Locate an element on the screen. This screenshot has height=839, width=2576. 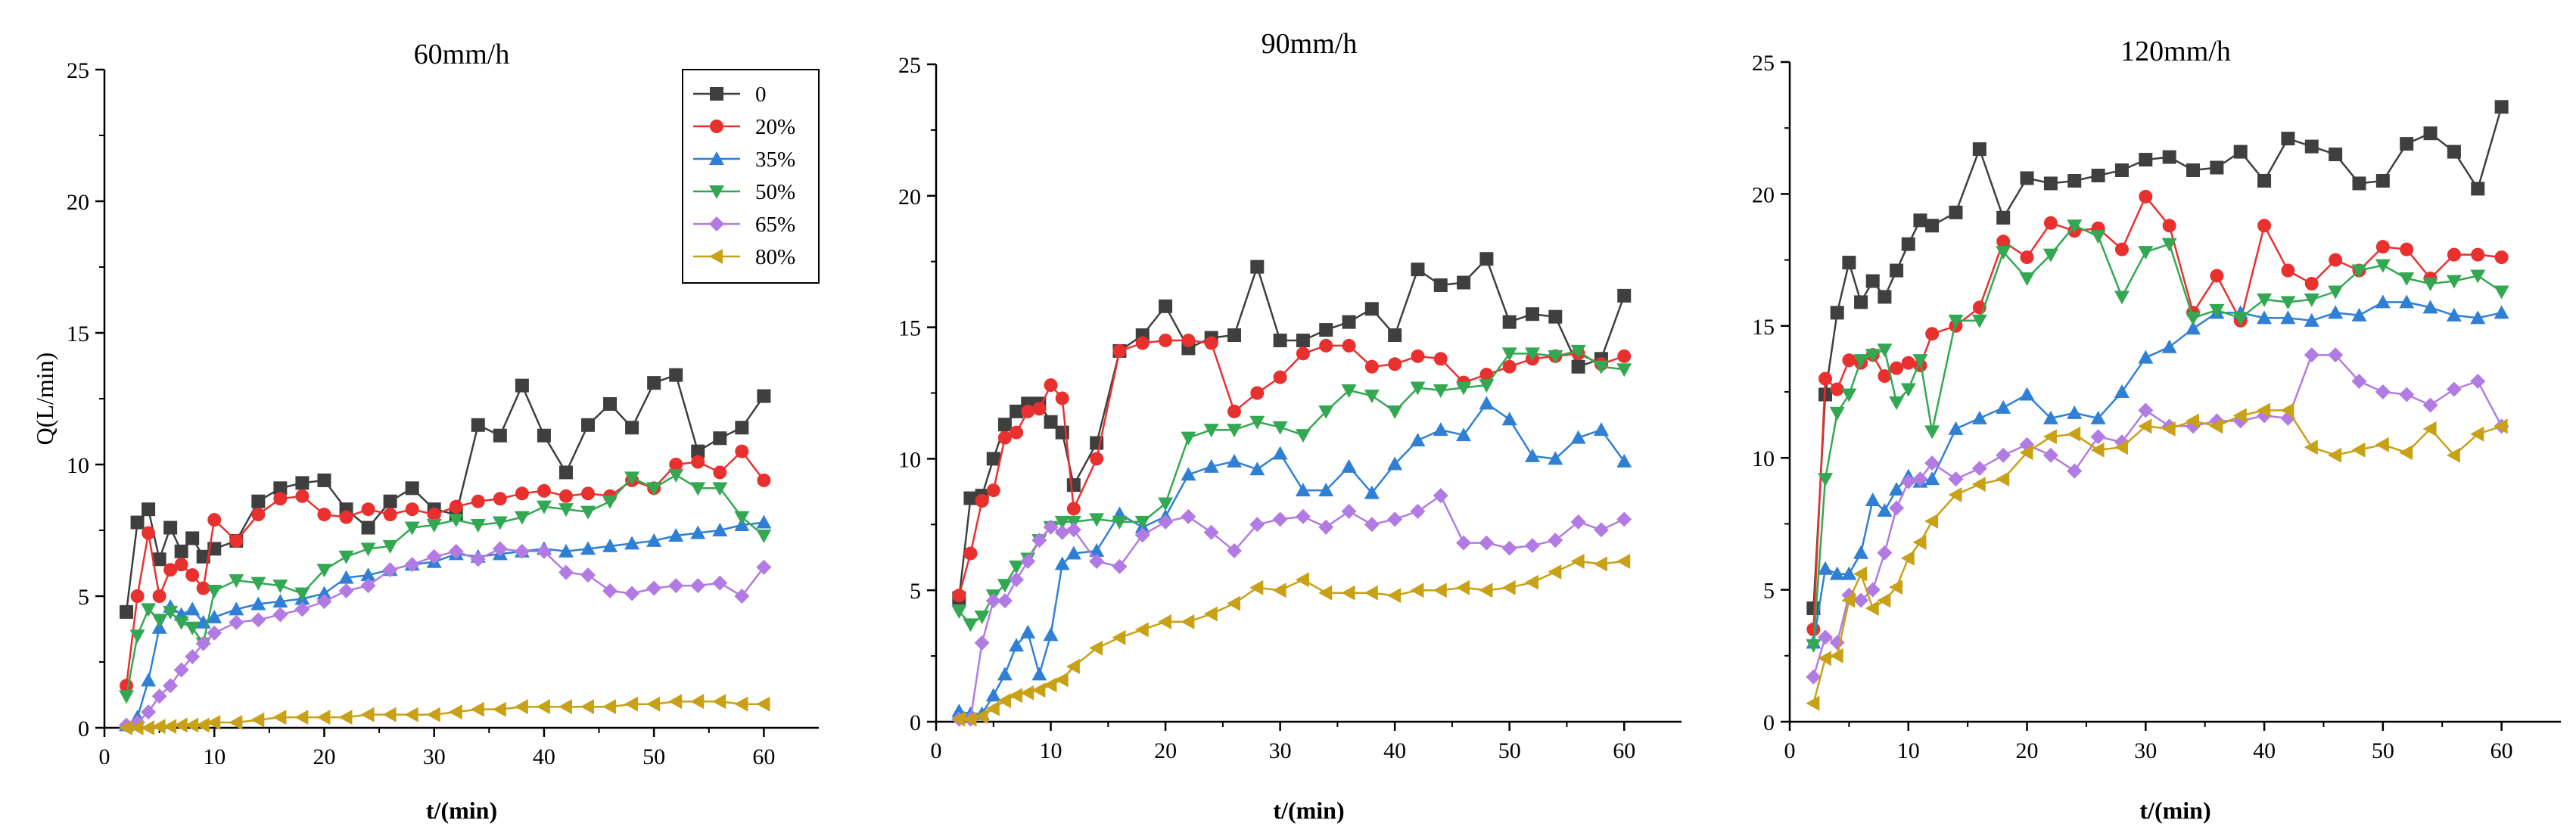
x-tick-label: 10 is located at coordinates (1051, 750).